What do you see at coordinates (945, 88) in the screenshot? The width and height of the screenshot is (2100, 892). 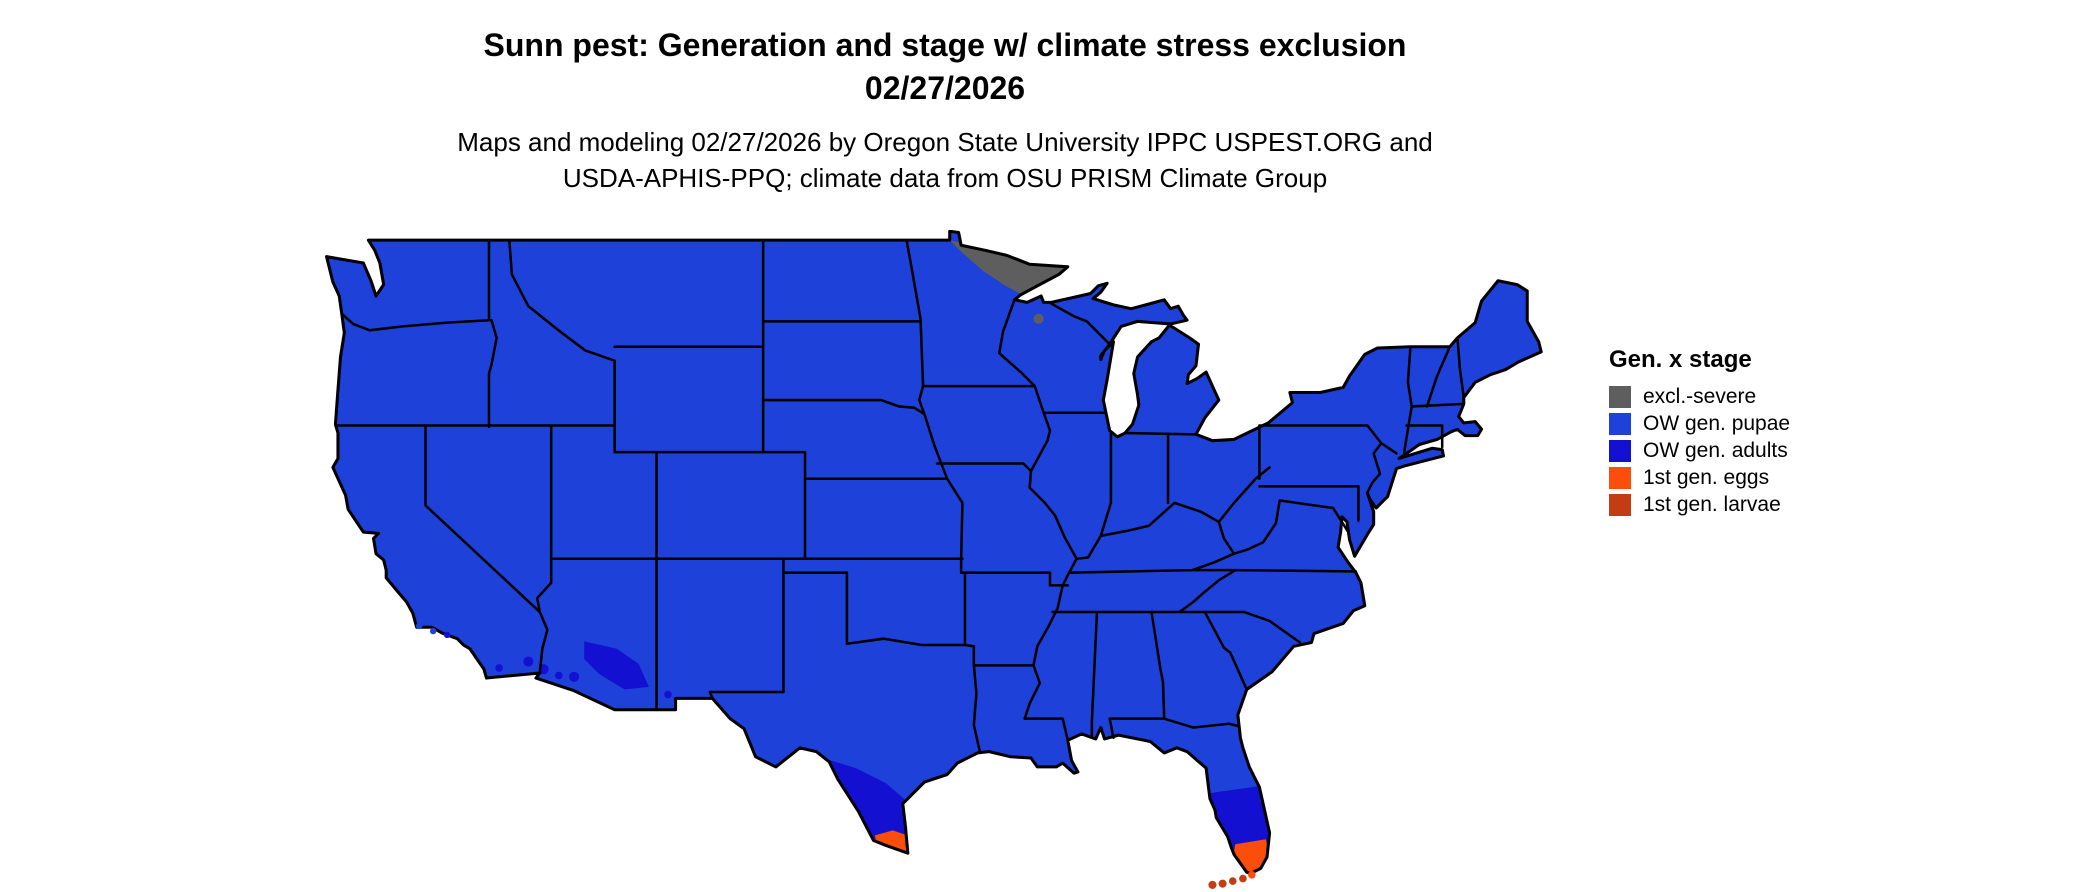 I see `chart-title-date: 02/27/2026` at bounding box center [945, 88].